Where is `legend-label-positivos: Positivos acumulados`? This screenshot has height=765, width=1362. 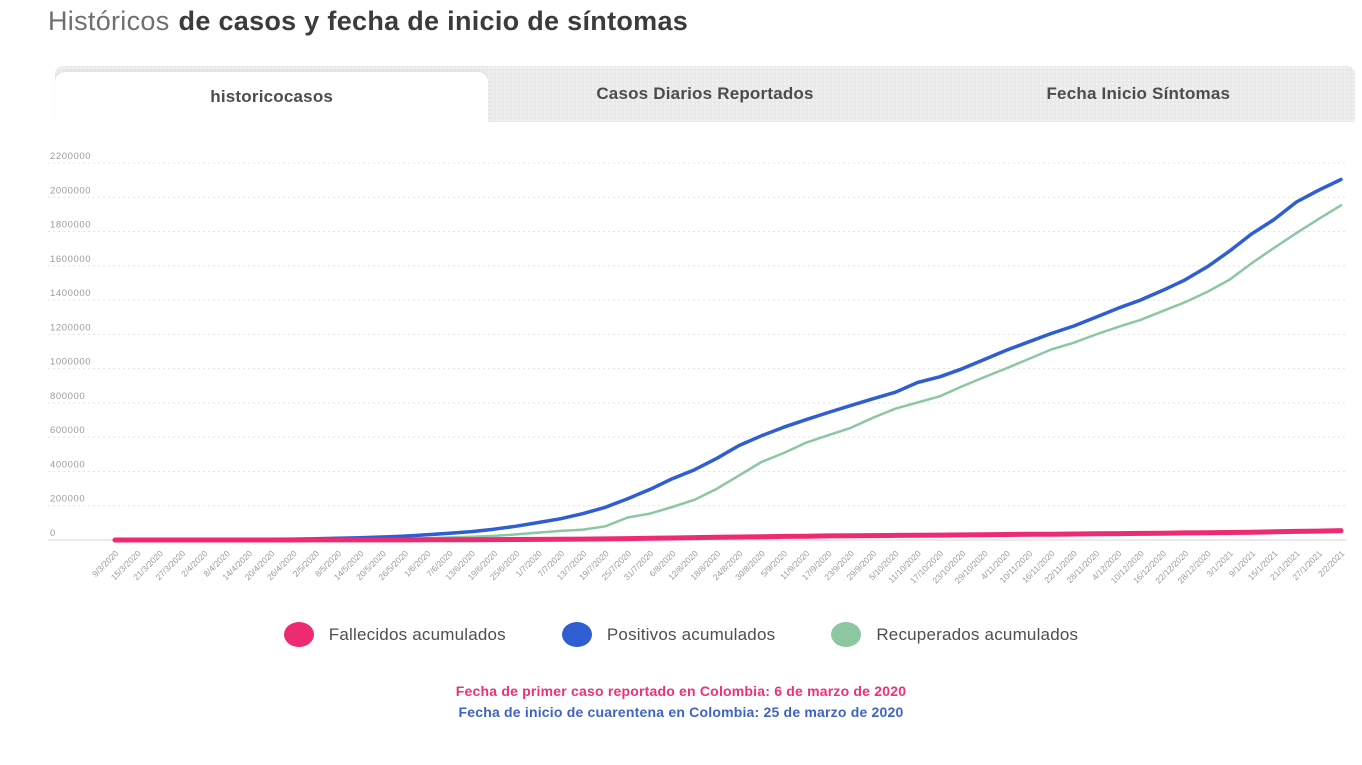
legend-label-positivos: Positivos acumulados is located at coordinates (691, 634).